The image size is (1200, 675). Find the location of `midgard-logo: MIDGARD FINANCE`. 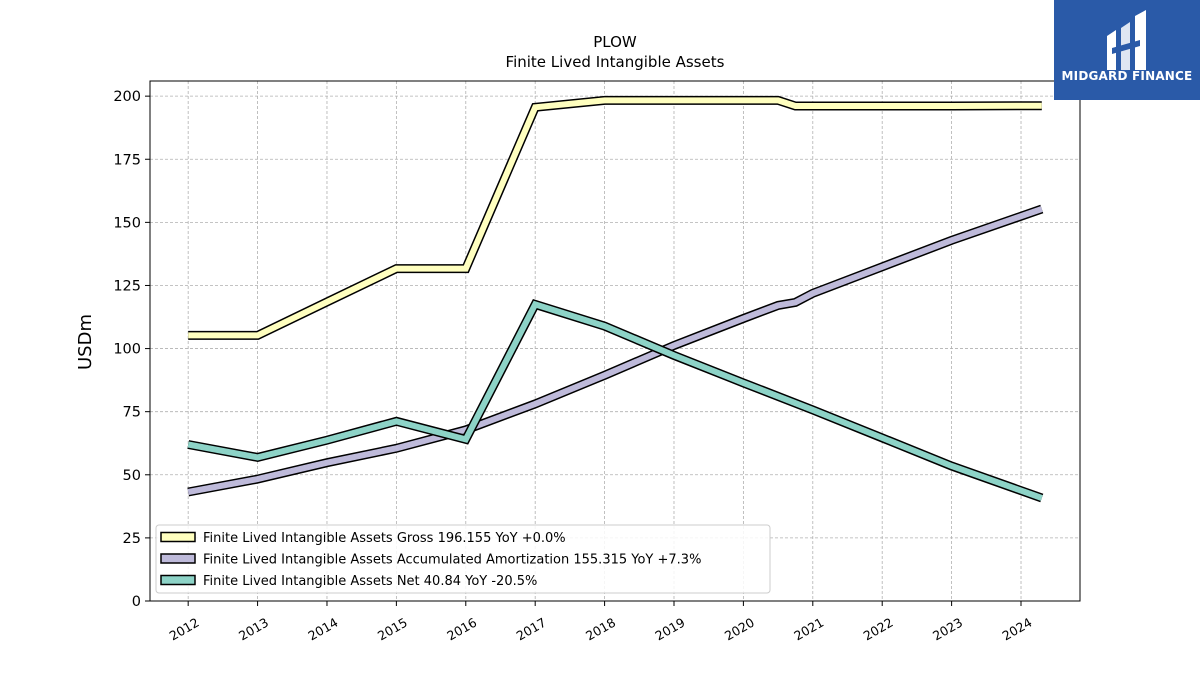

midgard-logo: MIDGARD FINANCE is located at coordinates (1127, 50).